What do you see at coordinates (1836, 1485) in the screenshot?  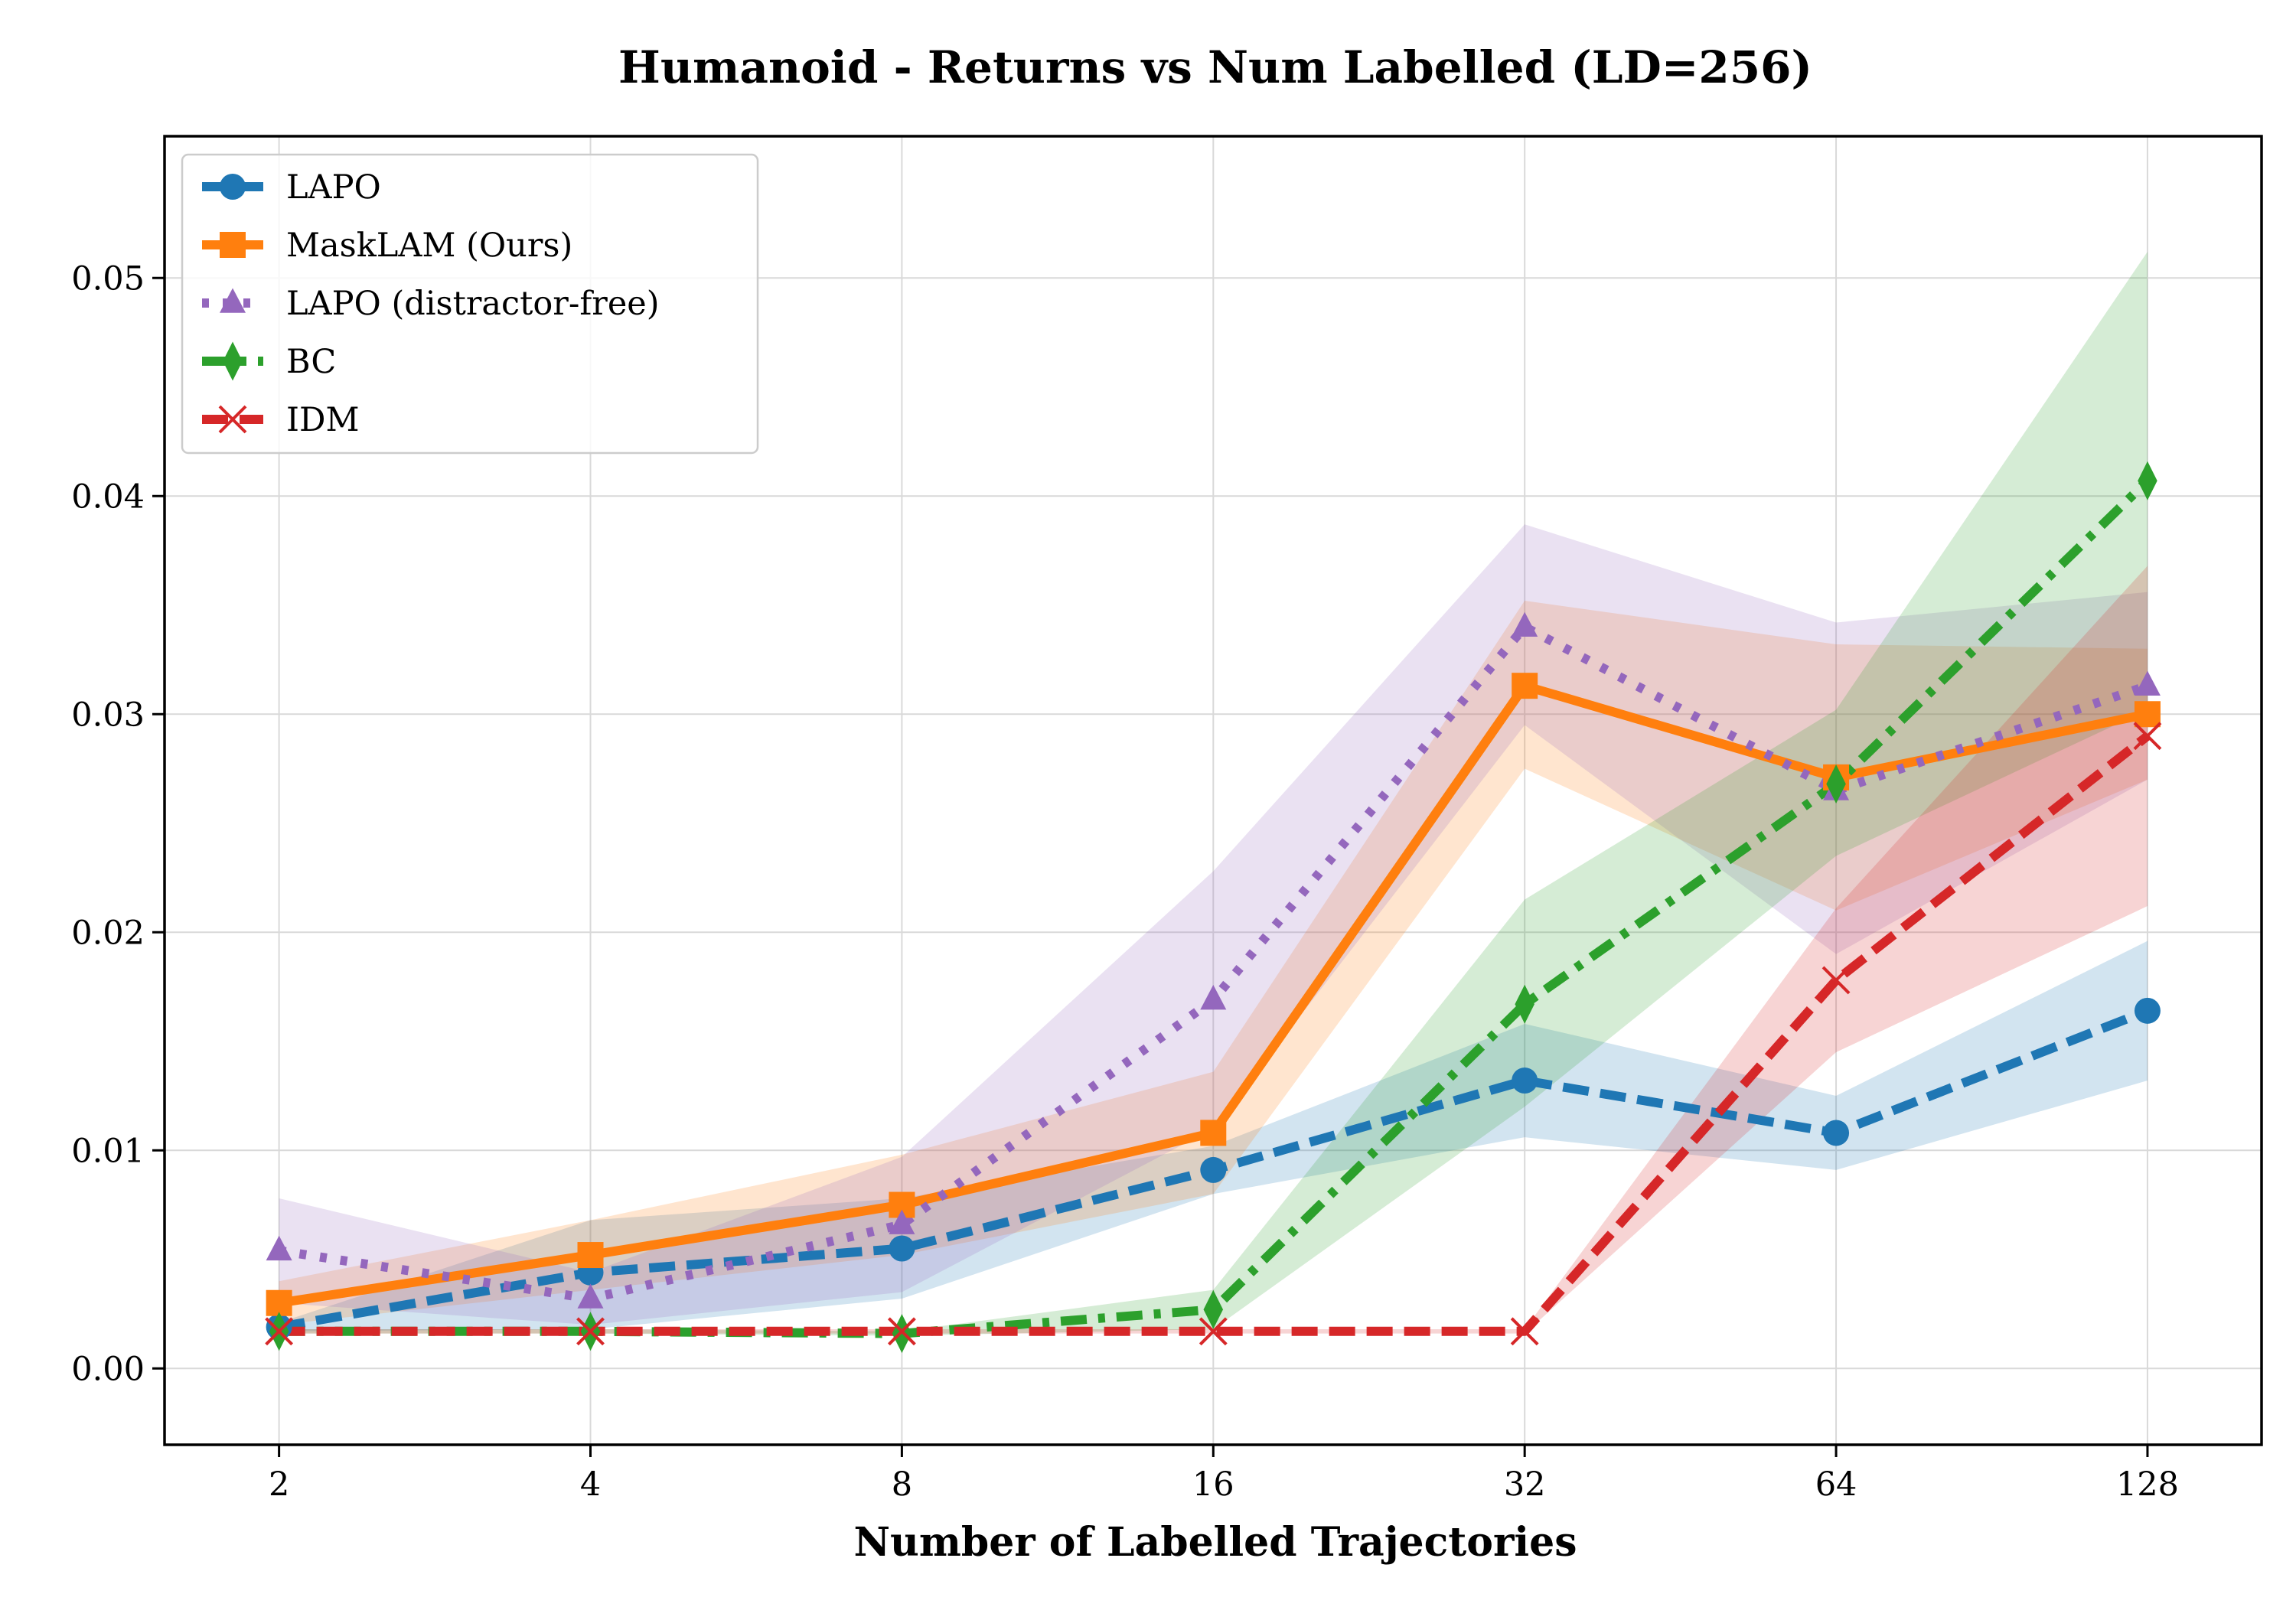 I see `x-tick-label: 64` at bounding box center [1836, 1485].